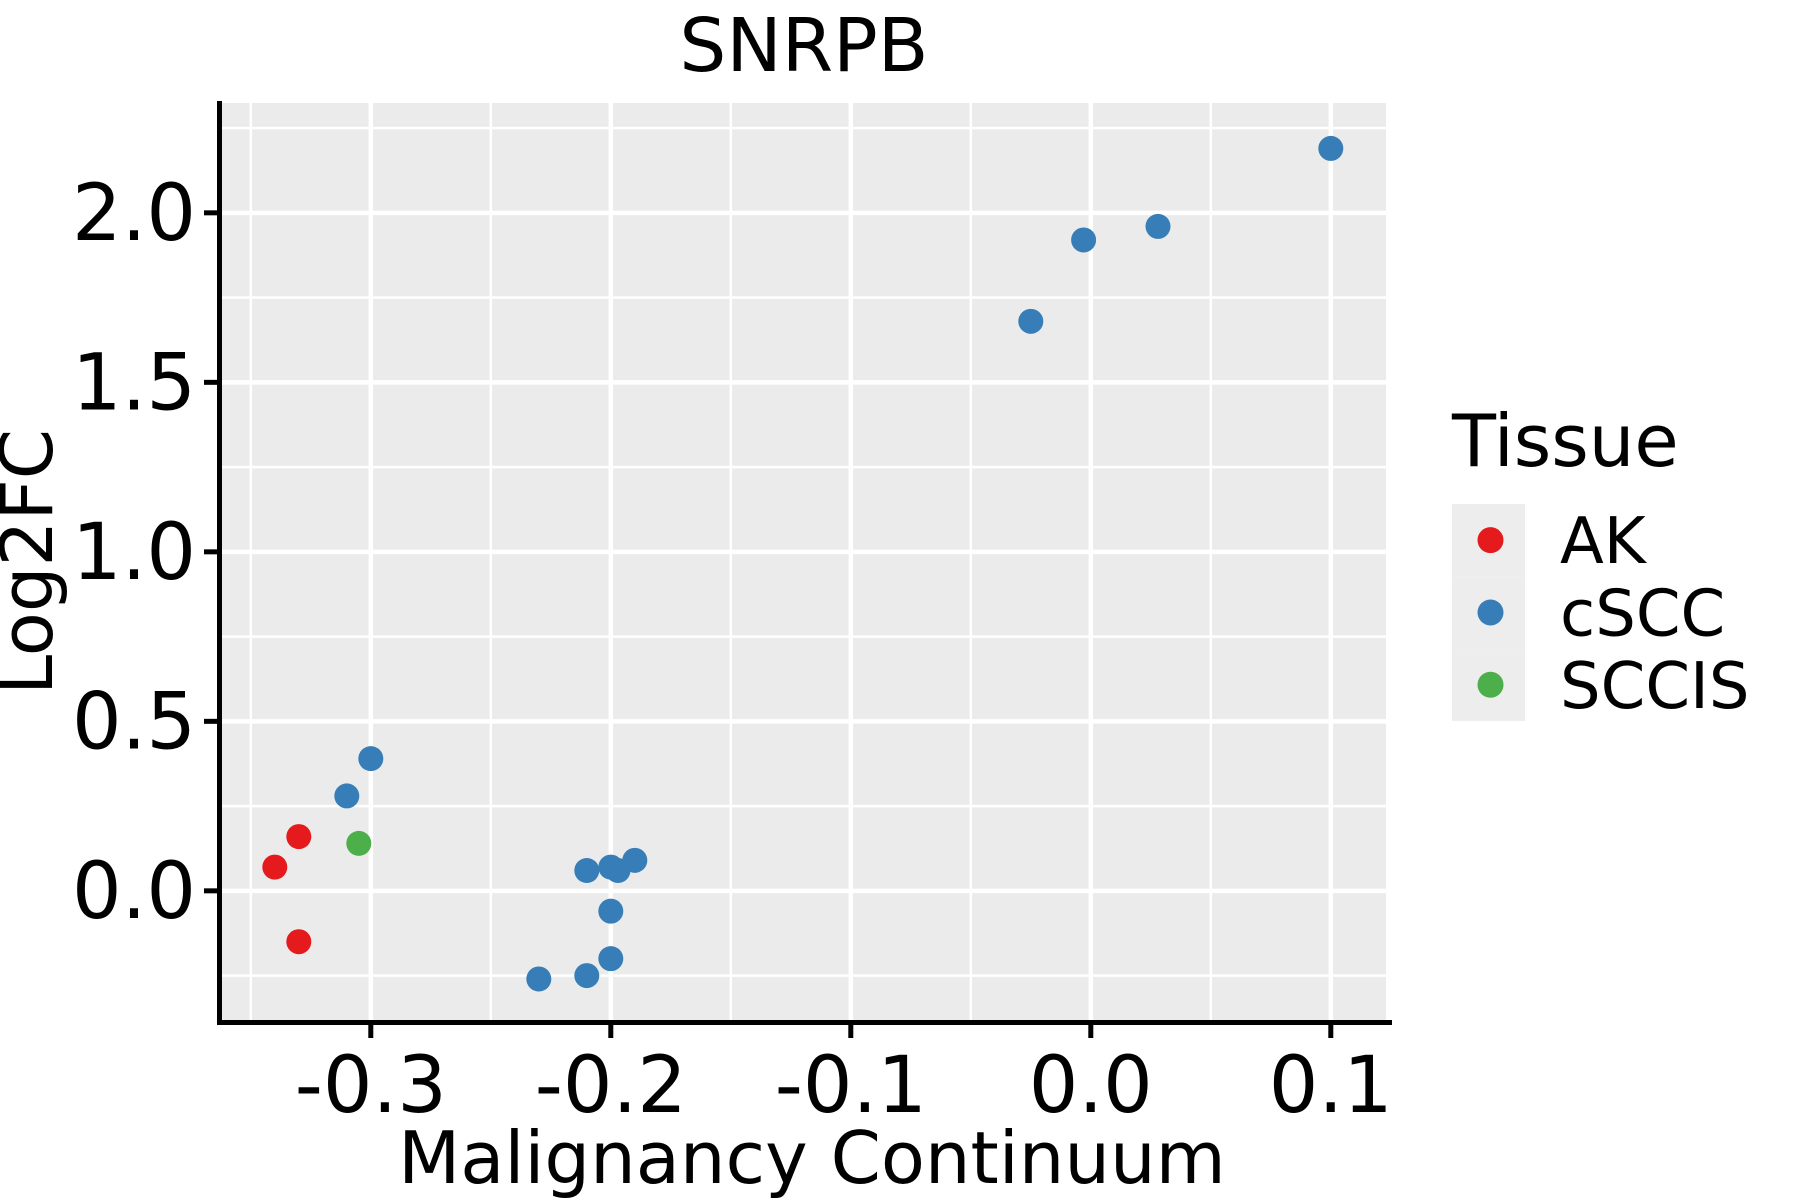  Describe the element at coordinates (1490, 540) in the screenshot. I see `legend-dot-AK` at that location.